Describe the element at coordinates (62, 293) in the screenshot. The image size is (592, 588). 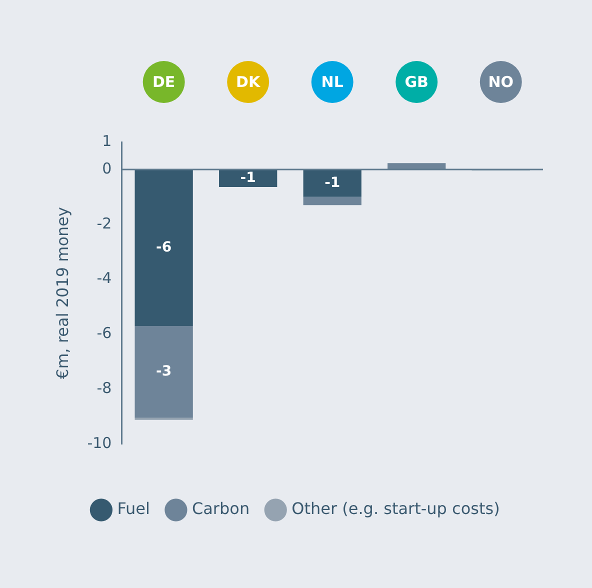
I see `y-axis-title: €m, real 2019 money` at that location.